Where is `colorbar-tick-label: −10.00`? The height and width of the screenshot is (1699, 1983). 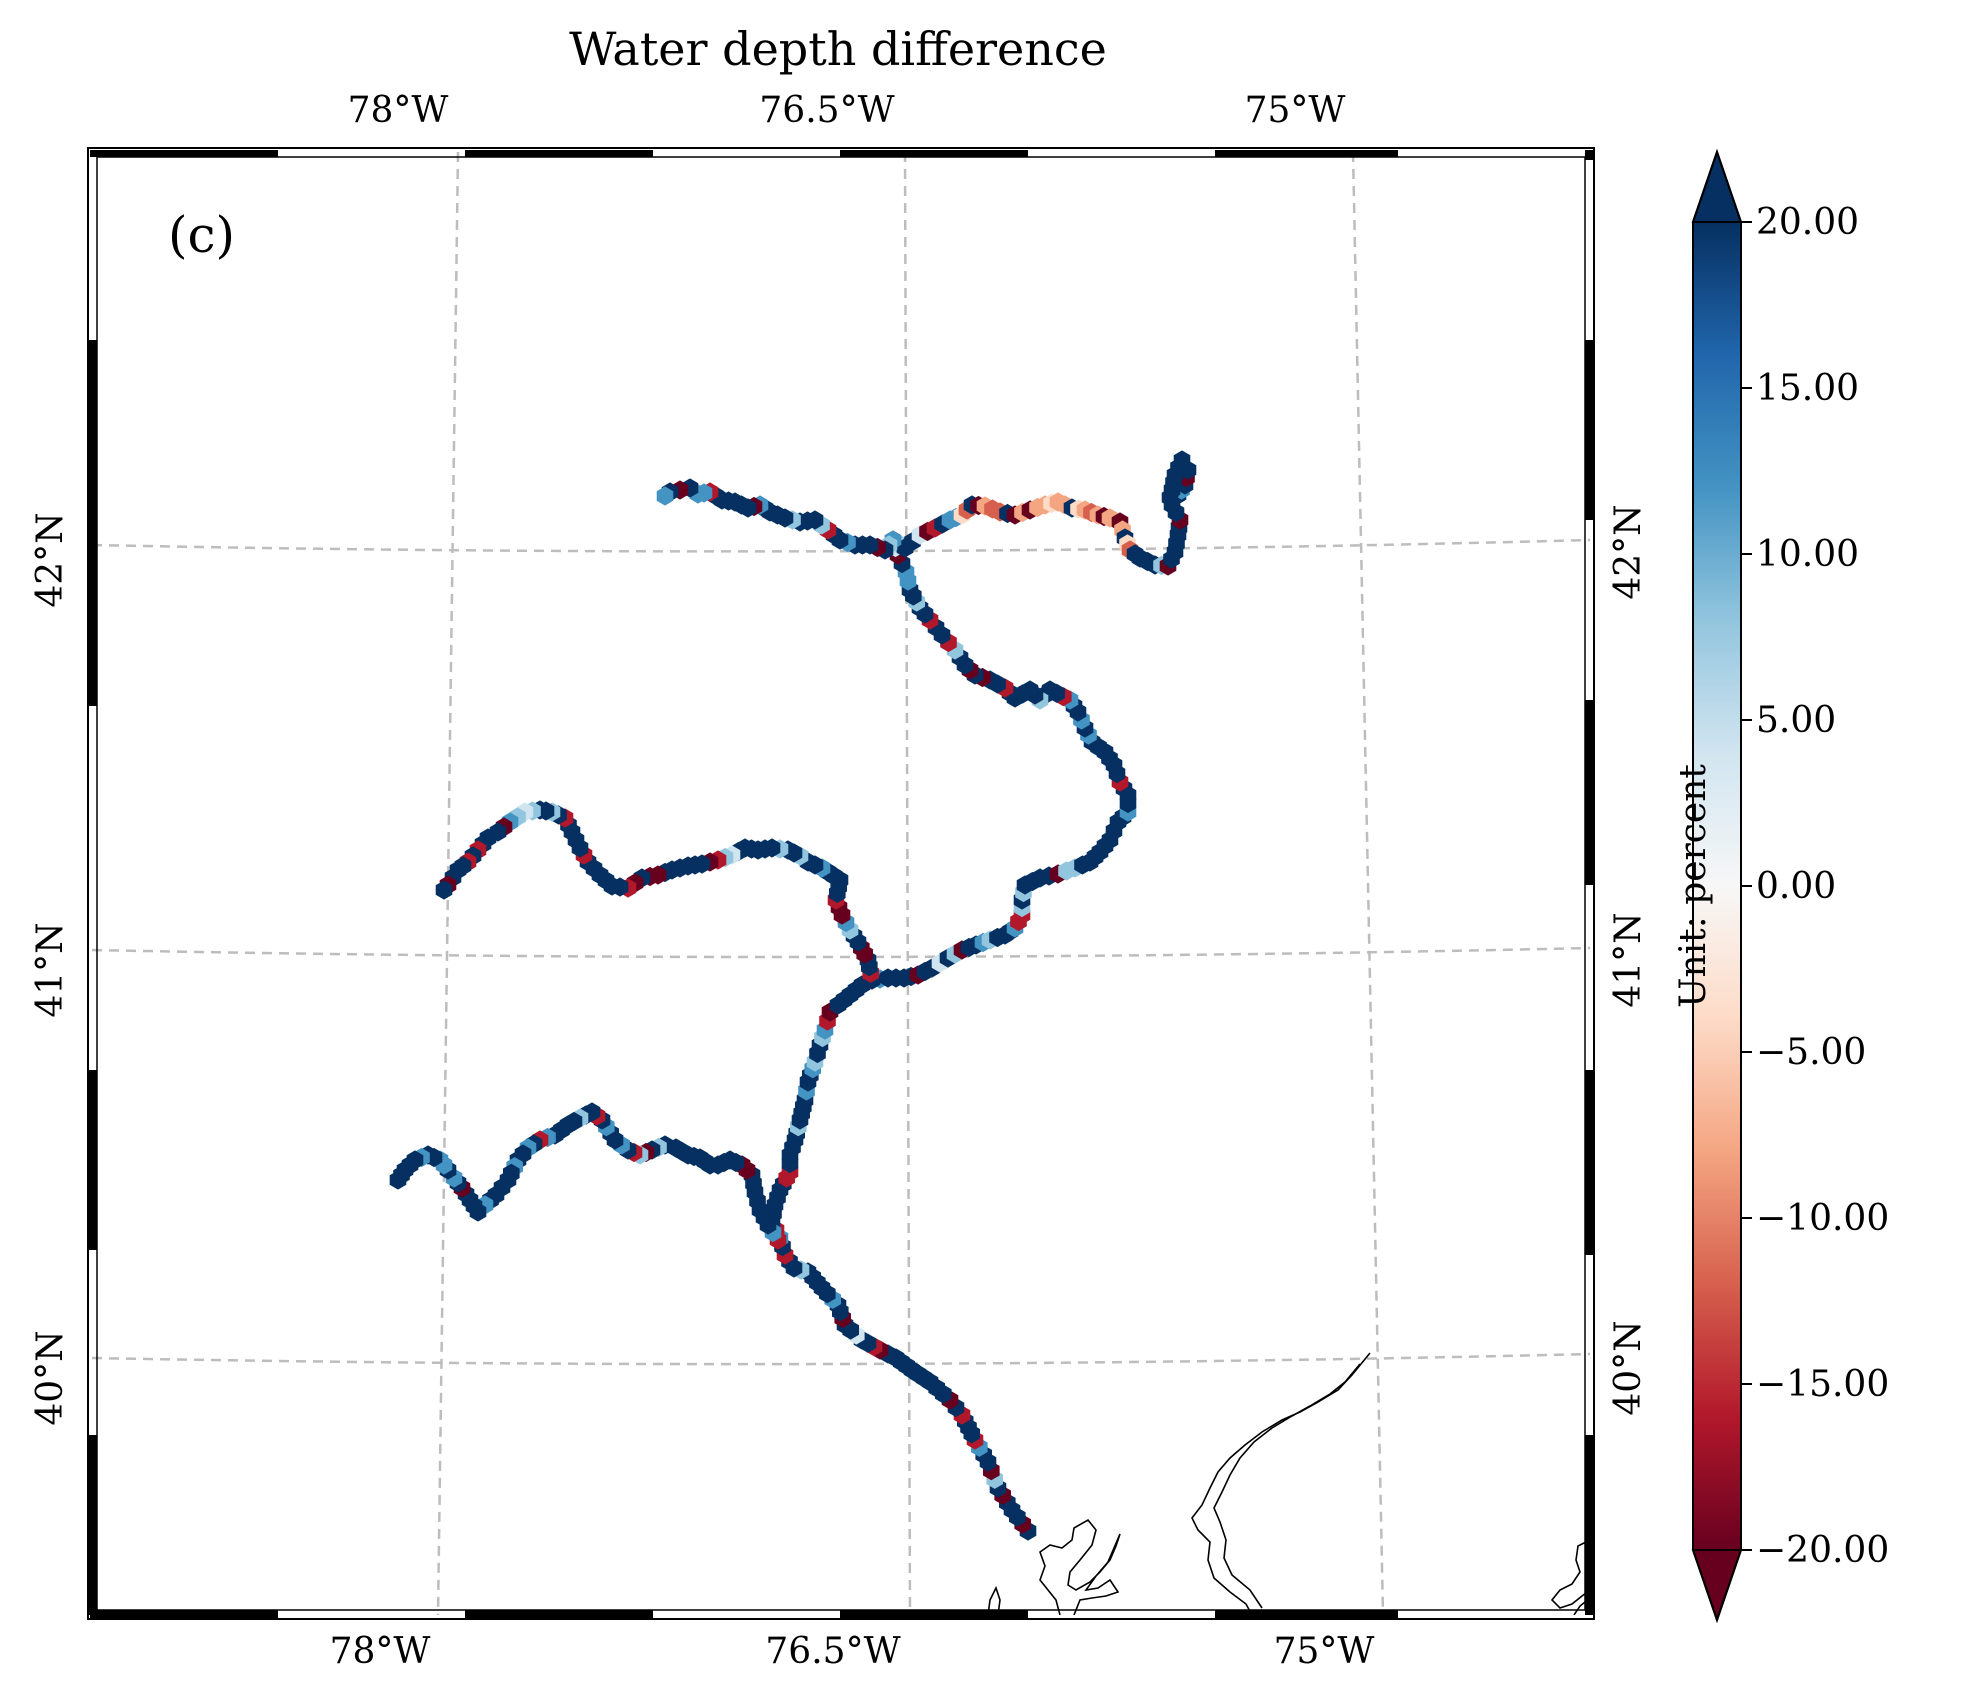 colorbar-tick-label: −10.00 is located at coordinates (1822, 1218).